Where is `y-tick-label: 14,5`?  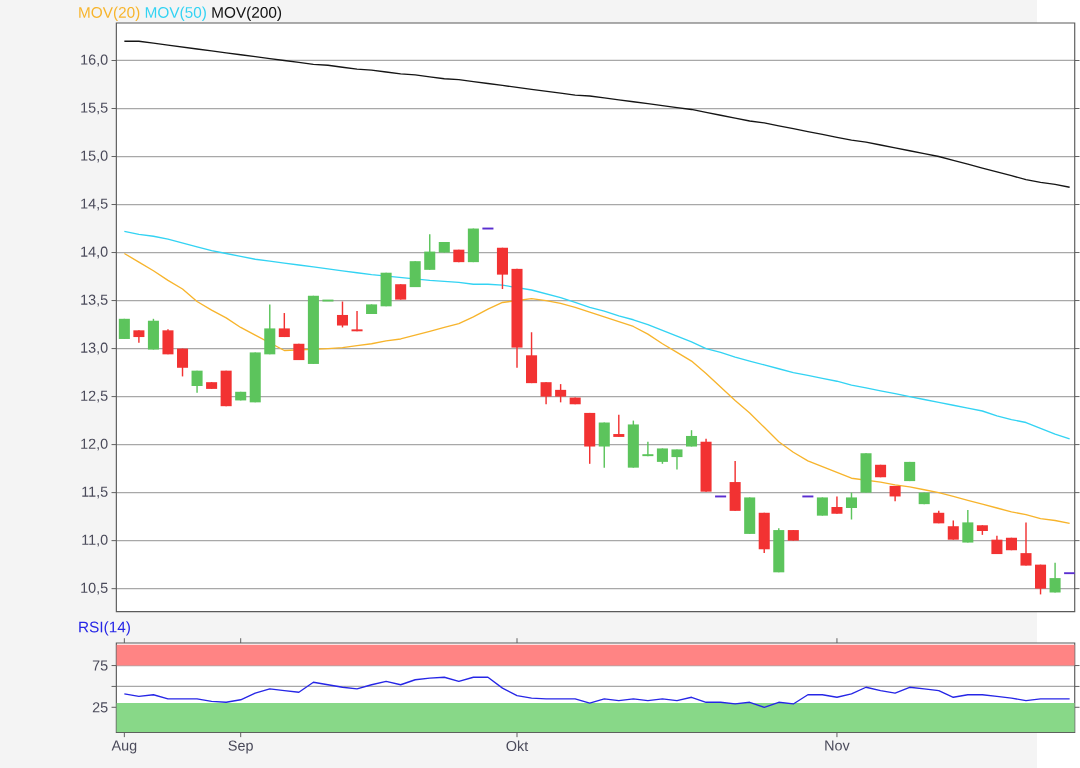 y-tick-label: 14,5 is located at coordinates (94, 204).